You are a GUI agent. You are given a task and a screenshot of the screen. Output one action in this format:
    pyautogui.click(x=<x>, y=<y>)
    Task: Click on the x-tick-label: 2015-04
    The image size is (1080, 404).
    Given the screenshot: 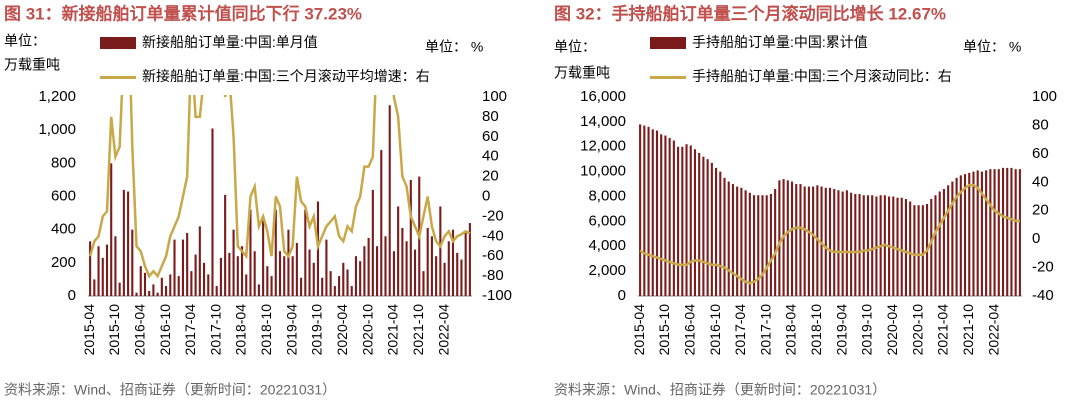 What is the action you would take?
    pyautogui.click(x=89, y=330)
    